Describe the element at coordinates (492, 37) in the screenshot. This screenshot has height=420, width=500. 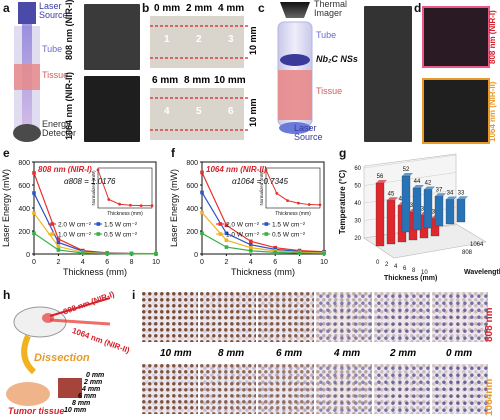
I see `d-808-label: 808 nm (NIR-I)` at that location.